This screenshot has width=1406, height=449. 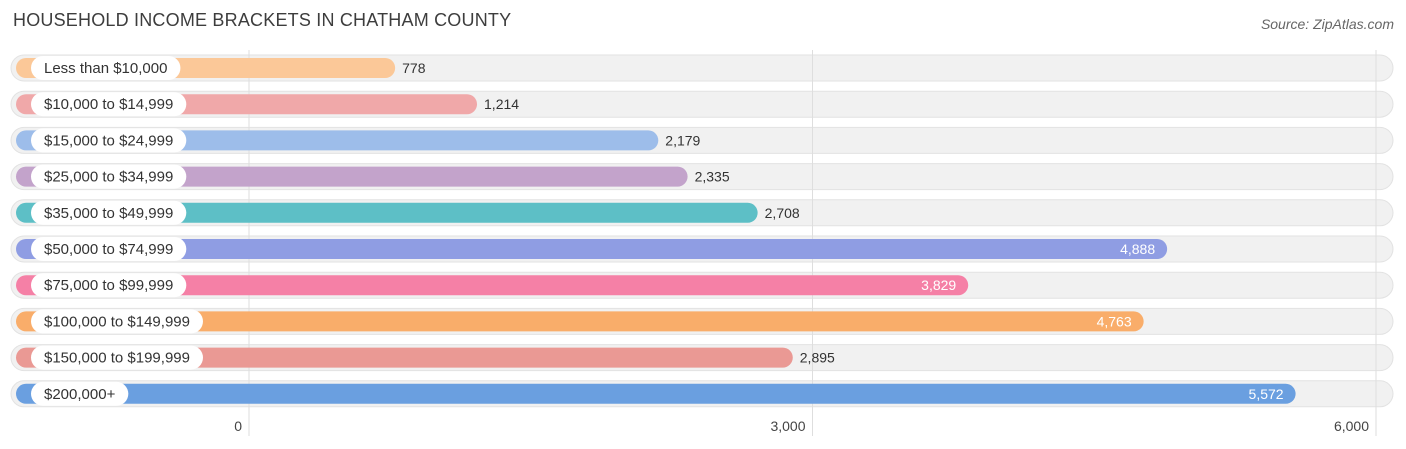 I want to click on category-label: $150,000 to $199,999, so click(x=117, y=358).